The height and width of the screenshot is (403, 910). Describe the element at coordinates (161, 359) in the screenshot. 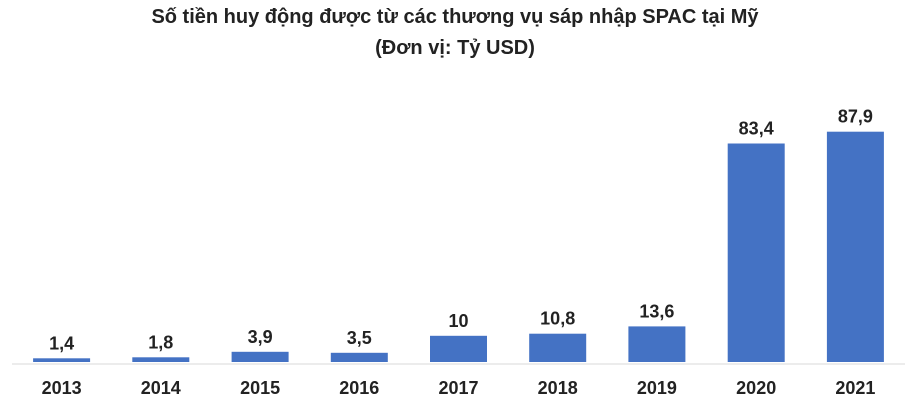

I see `bar-2014` at that location.